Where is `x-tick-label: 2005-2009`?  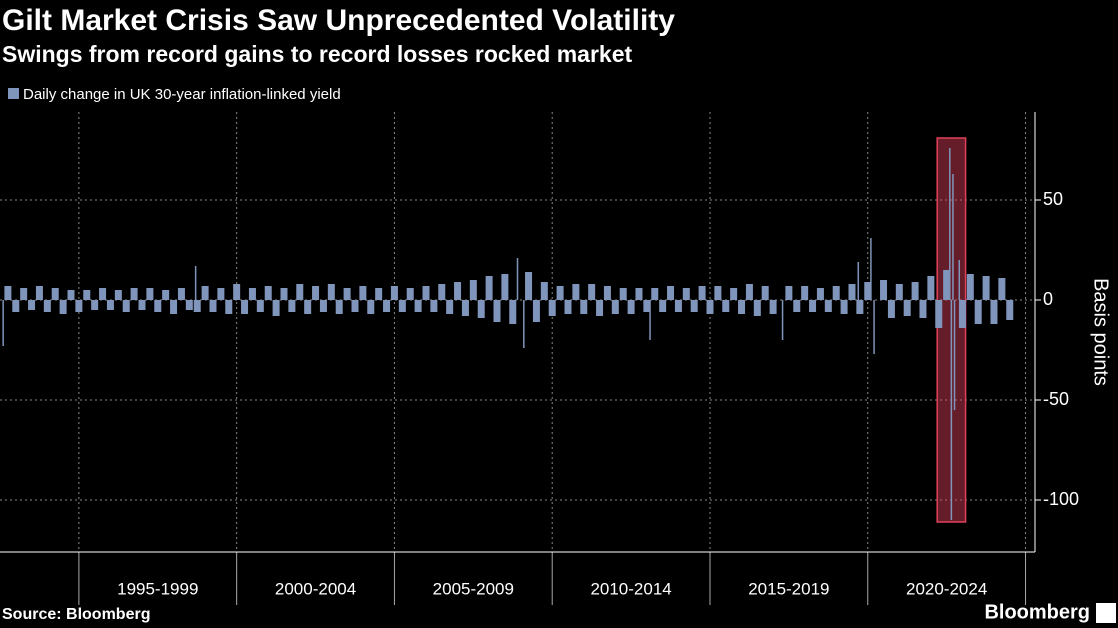 x-tick-label: 2005-2009 is located at coordinates (473, 588).